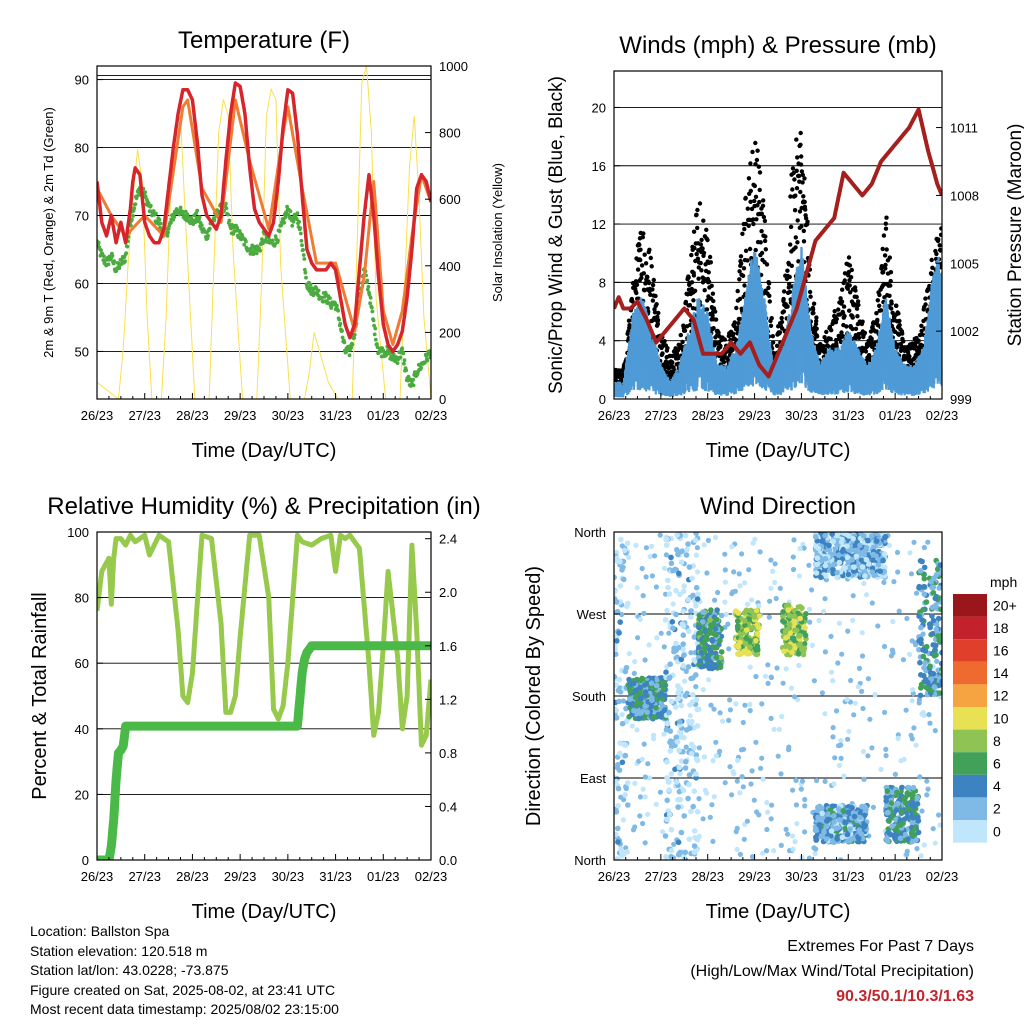 Image resolution: width=1024 pixels, height=1024 pixels. I want to click on y2-tick-label: 0.4, so click(448, 806).